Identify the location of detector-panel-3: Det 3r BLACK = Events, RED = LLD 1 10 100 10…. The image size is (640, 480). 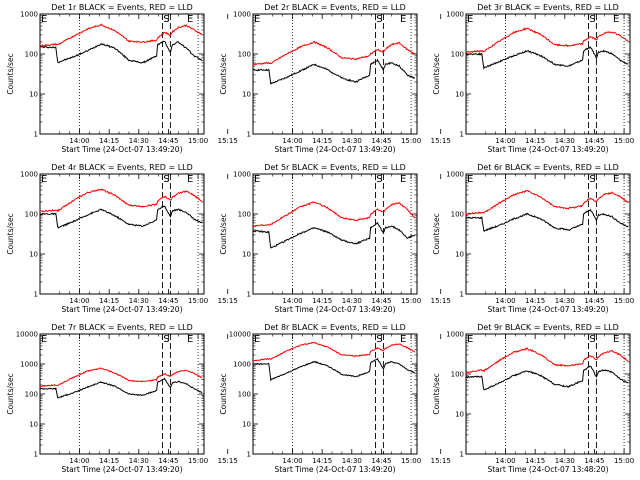
(532, 80).